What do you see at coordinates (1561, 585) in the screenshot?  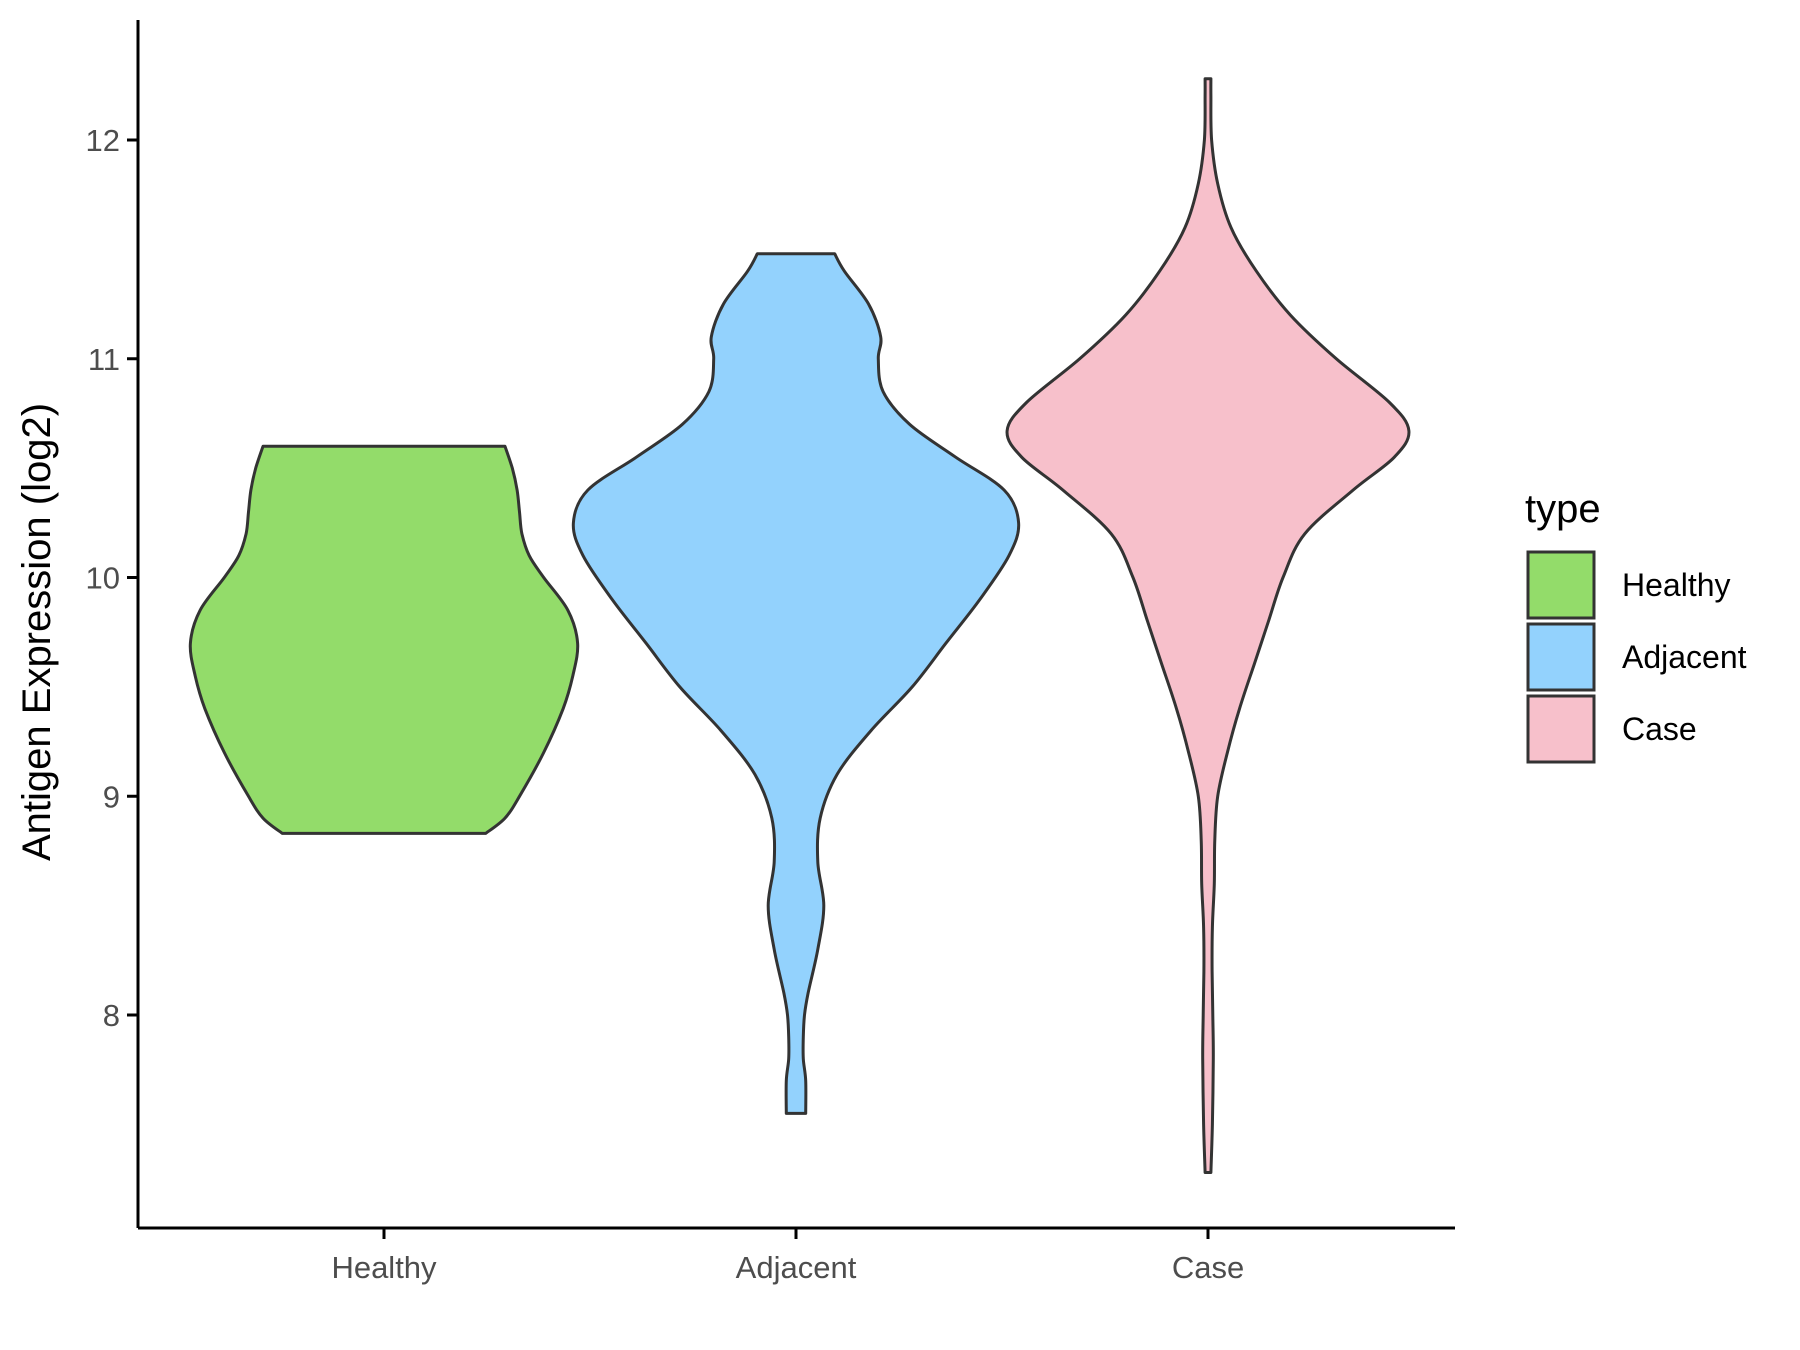 I see `legend-key-healthy` at bounding box center [1561, 585].